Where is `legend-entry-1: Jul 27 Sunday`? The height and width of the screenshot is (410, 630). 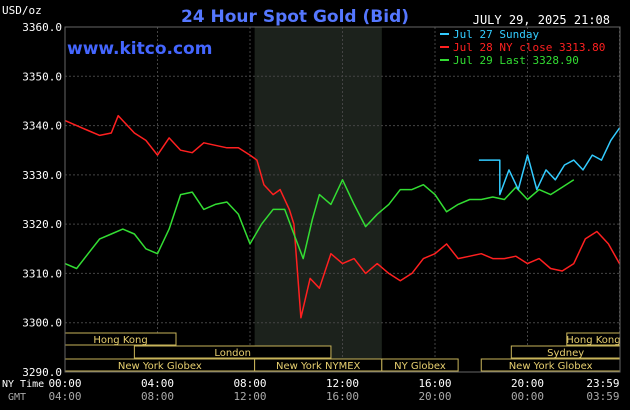 legend-entry-1: Jul 27 Sunday is located at coordinates (496, 34).